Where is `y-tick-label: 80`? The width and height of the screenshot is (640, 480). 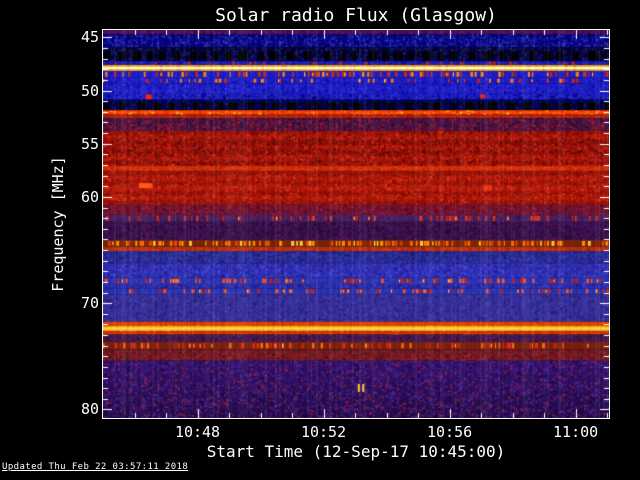 y-tick-label: 80 is located at coordinates (89, 409).